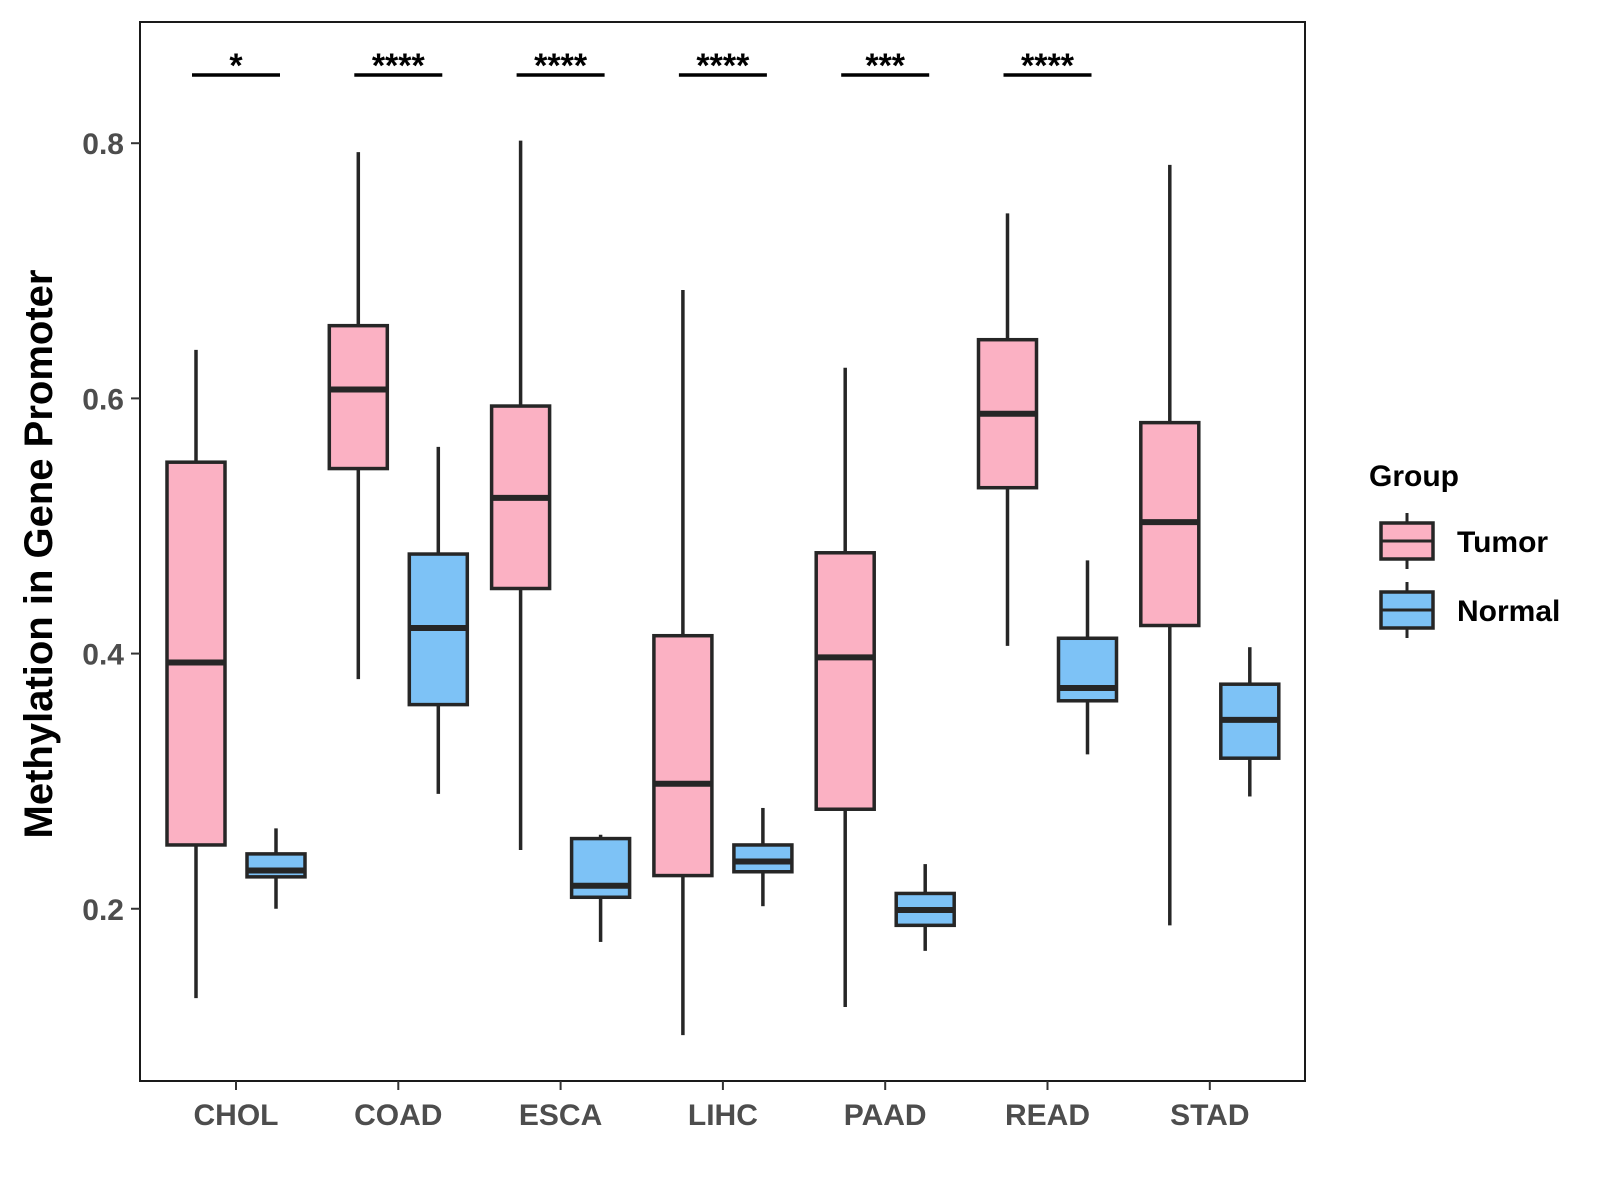  I want to click on y-tick-label: 0.8, so click(103, 144).